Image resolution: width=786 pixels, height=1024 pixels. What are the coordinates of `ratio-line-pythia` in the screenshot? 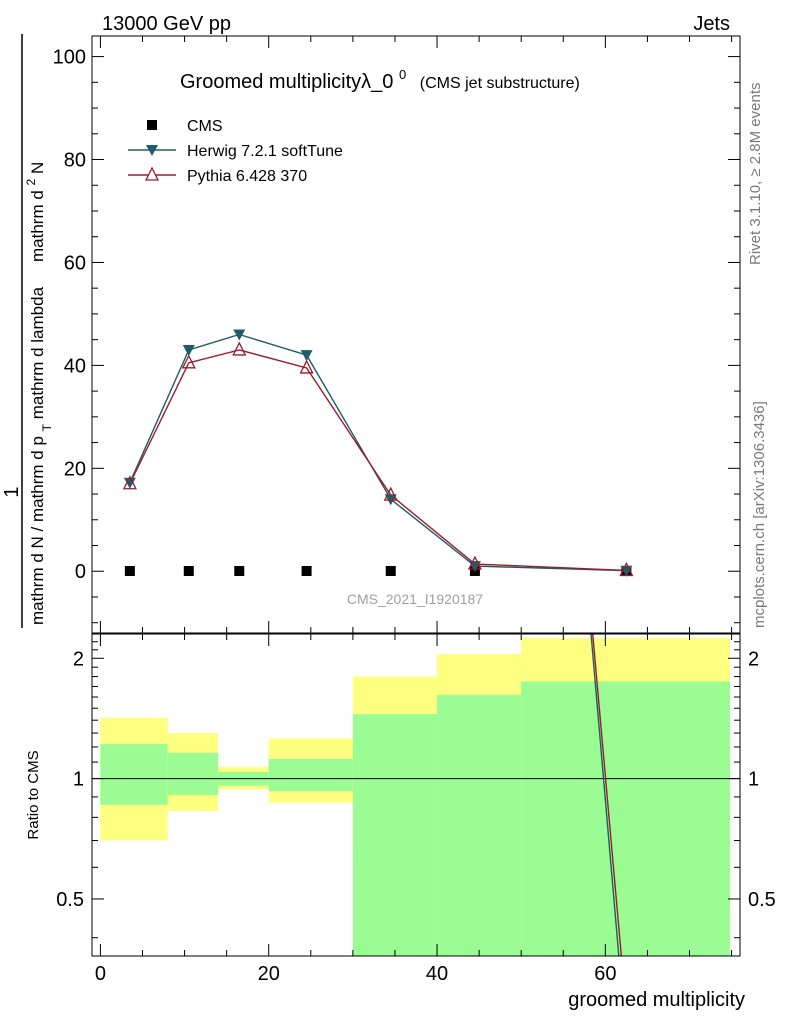 It's located at (607, 795).